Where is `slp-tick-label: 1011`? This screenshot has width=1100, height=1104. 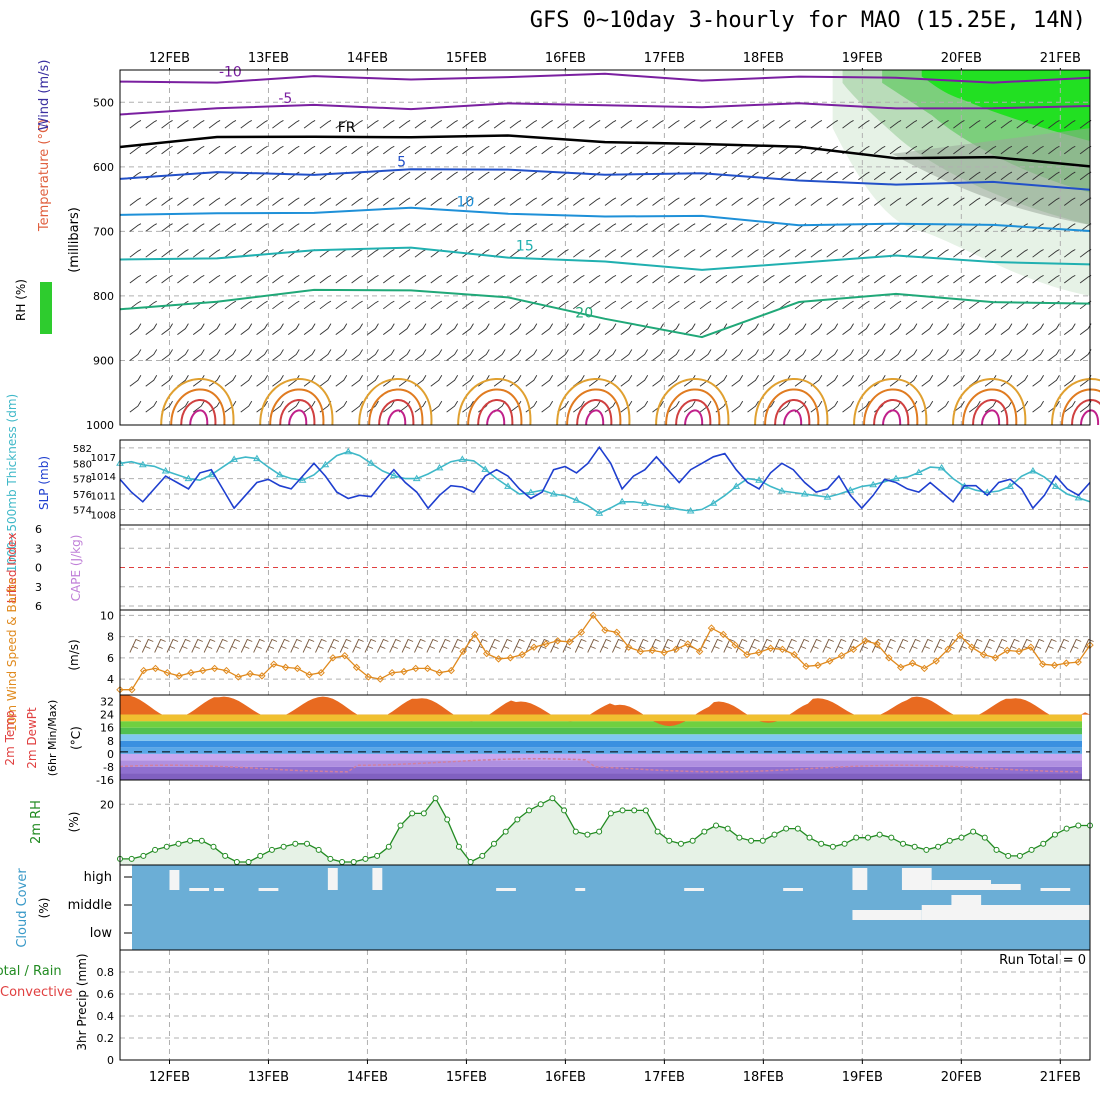
slp-tick-label: 1011 is located at coordinates (103, 496).